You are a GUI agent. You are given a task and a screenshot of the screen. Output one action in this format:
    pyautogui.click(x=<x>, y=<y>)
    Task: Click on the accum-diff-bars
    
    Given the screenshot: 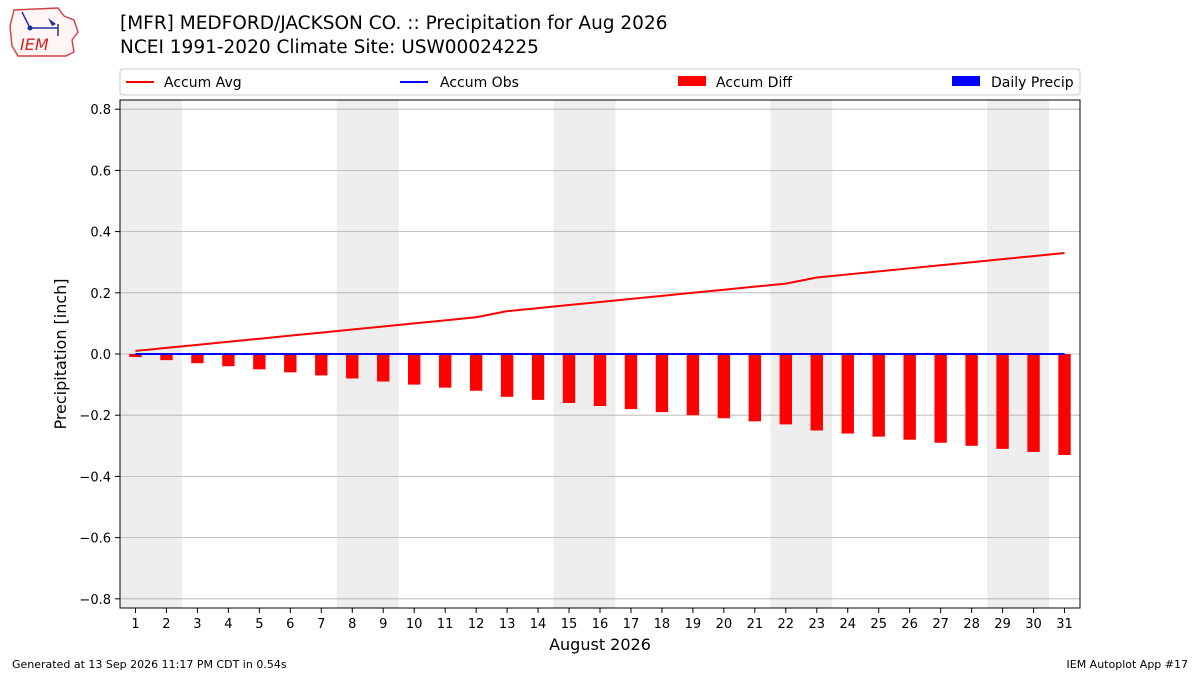 What is the action you would take?
    pyautogui.click(x=600, y=404)
    